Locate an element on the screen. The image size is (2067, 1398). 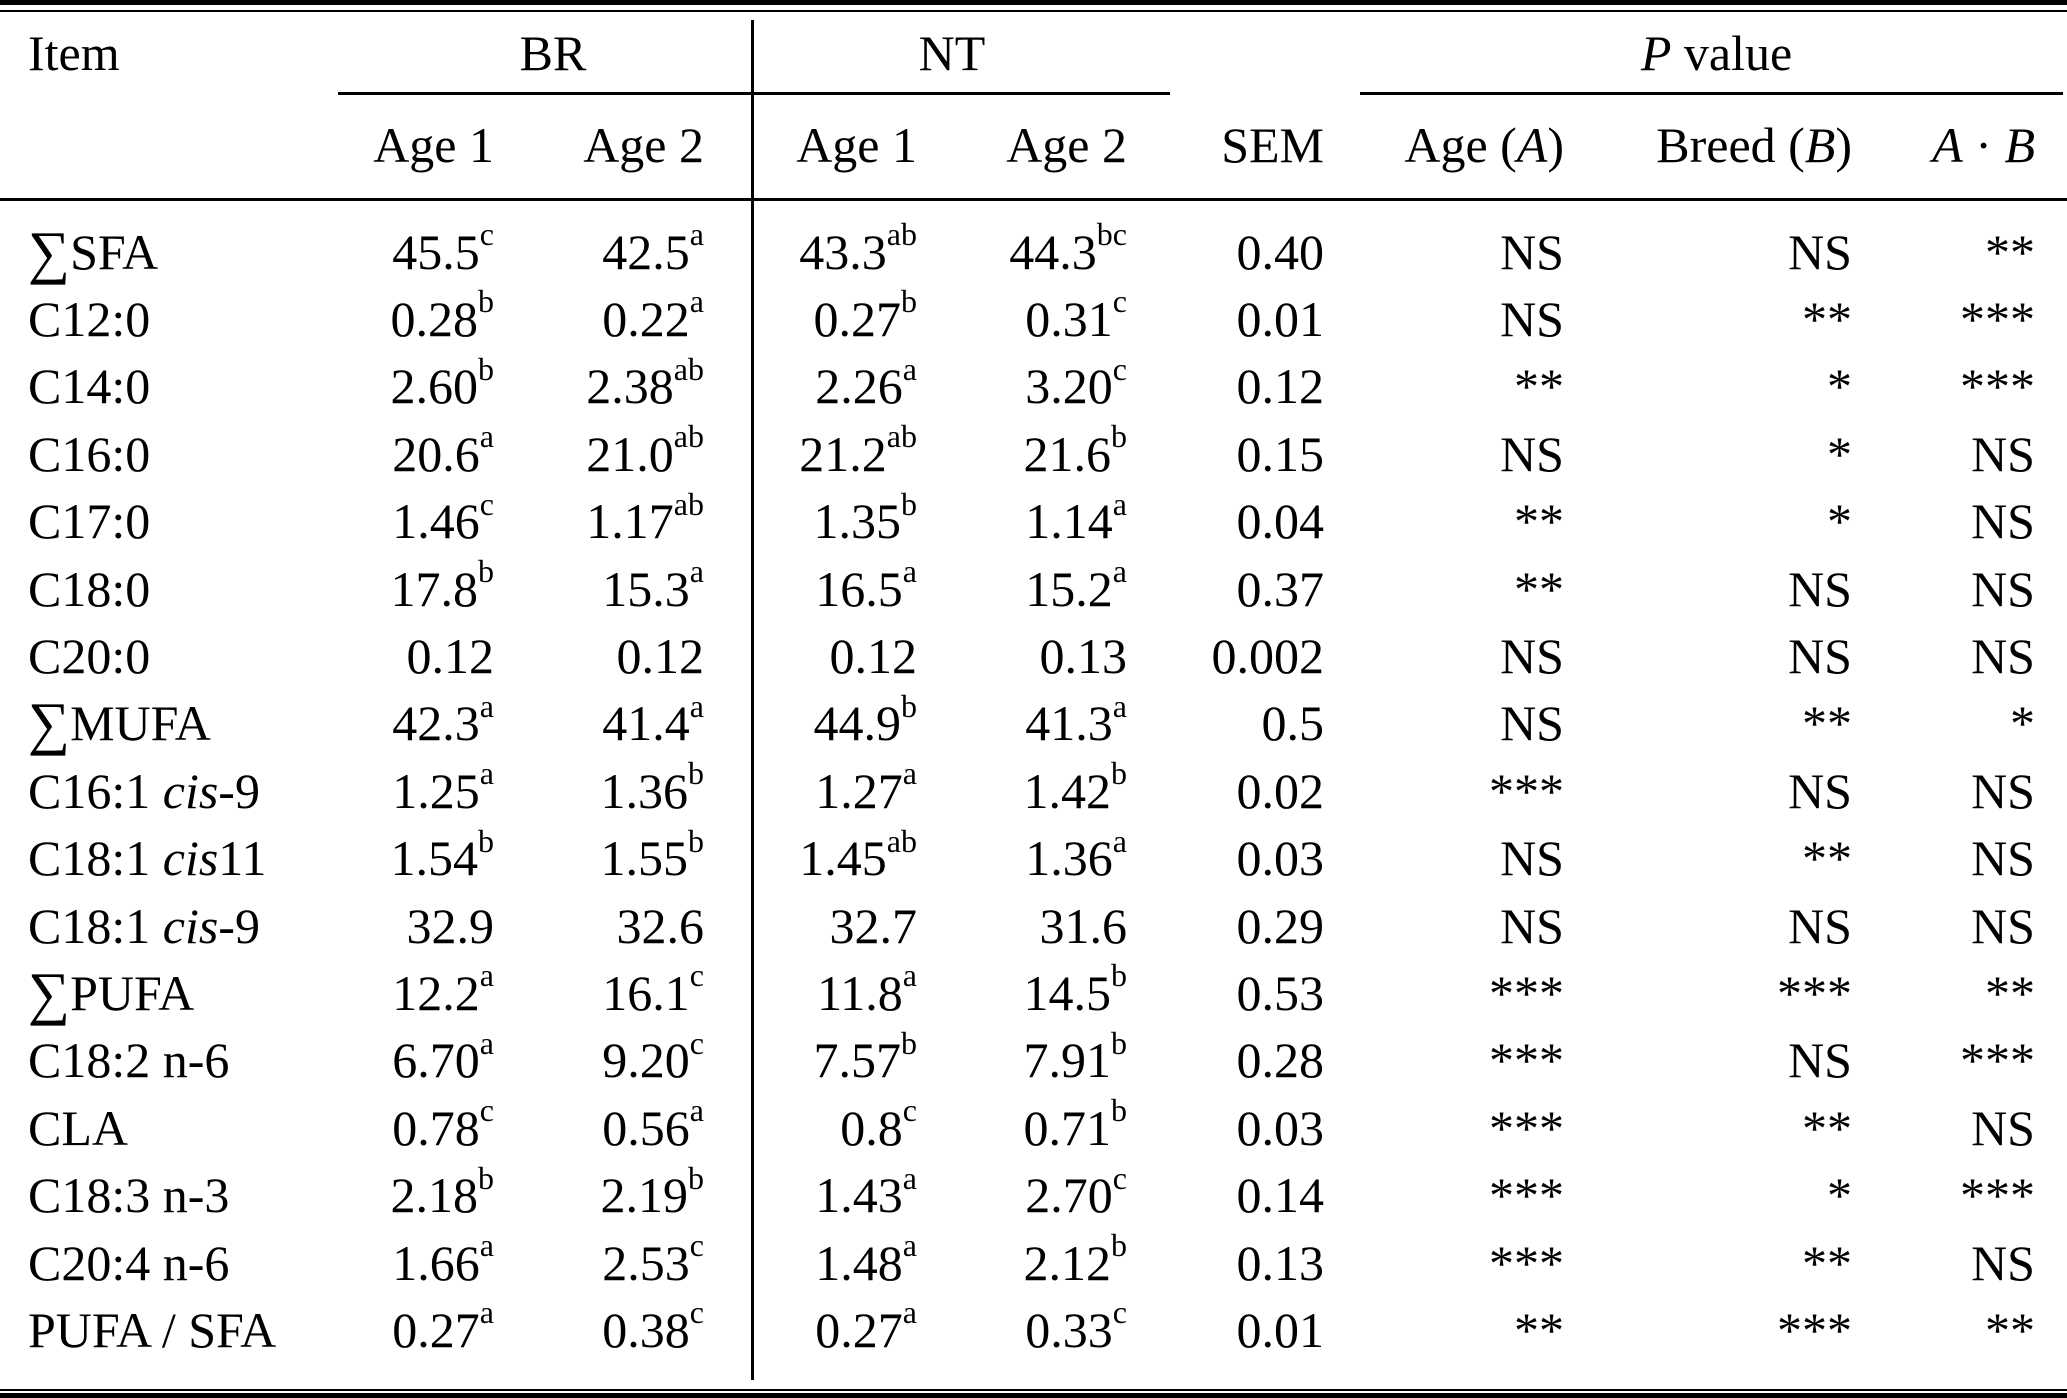
value-cell-br-age2: 0.38 c is located at coordinates (653, 1326).